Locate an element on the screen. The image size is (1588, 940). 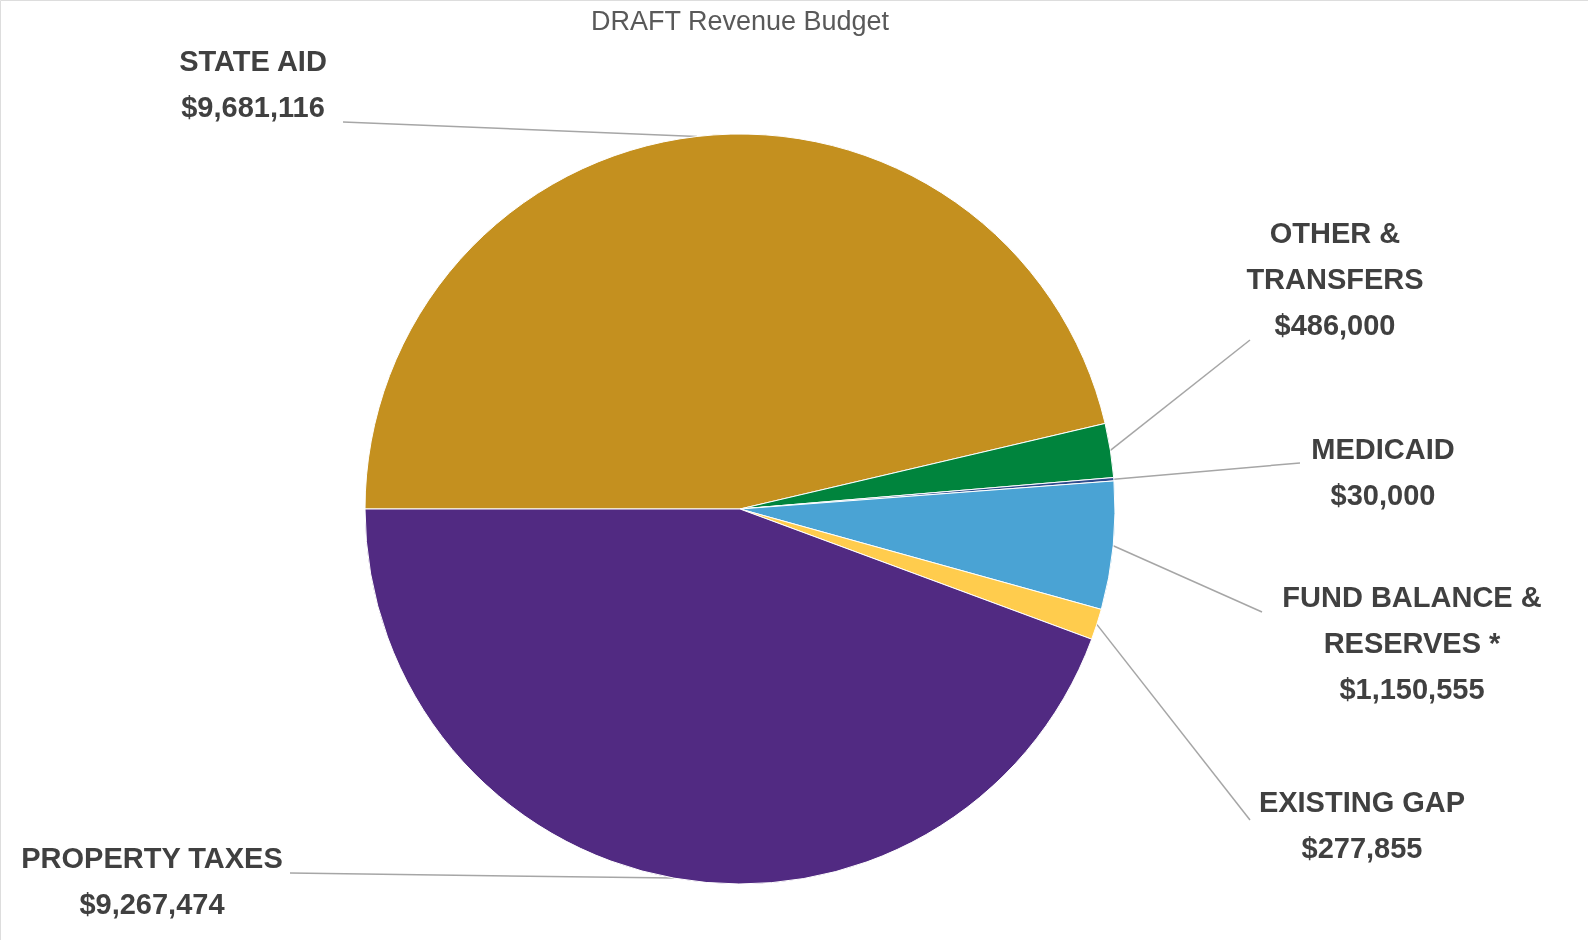
data-label: $277,855 is located at coordinates (1362, 848).